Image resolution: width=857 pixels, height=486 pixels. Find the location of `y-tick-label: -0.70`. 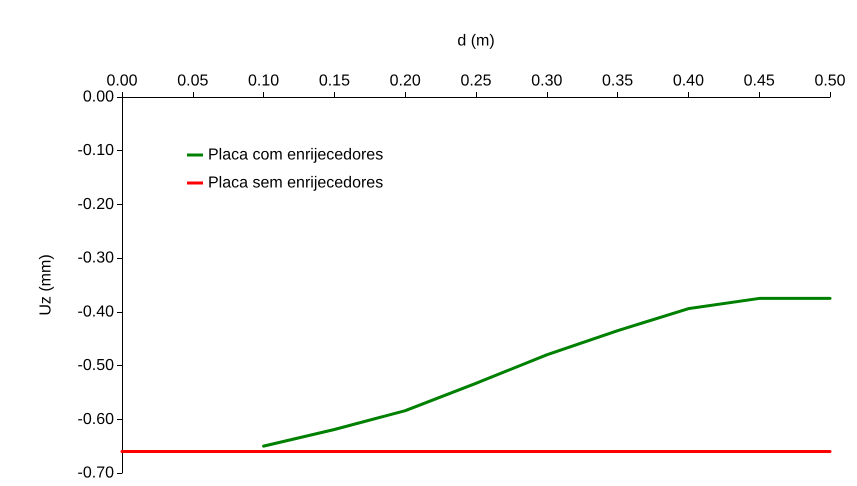

y-tick-label: -0.70 is located at coordinates (96, 473).